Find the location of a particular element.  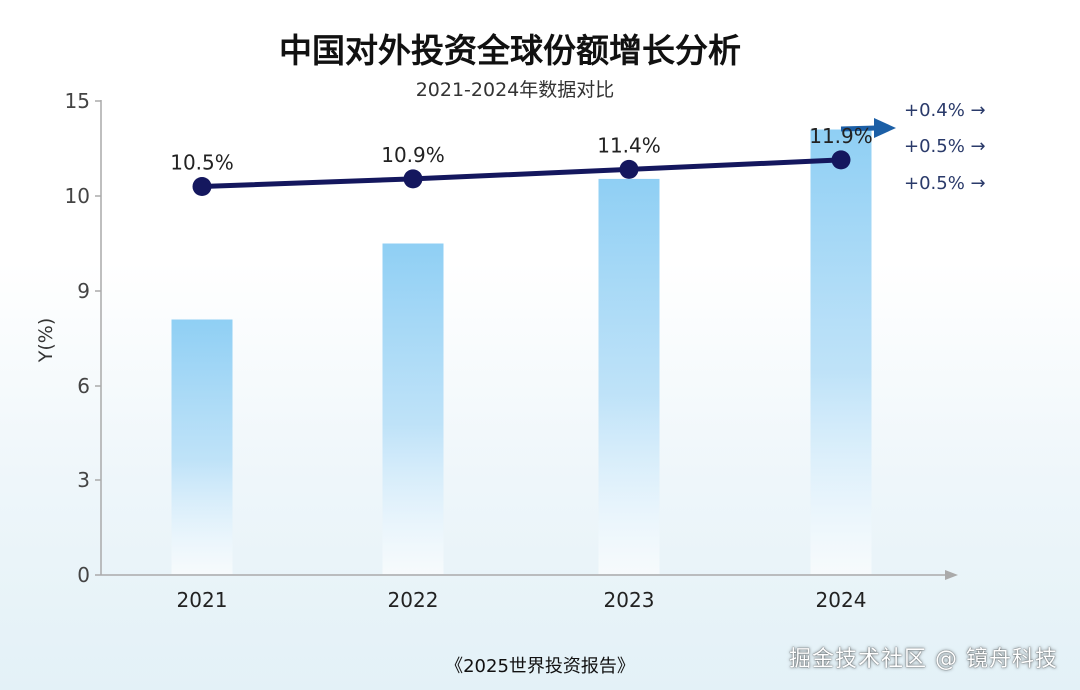

bar-2023 is located at coordinates (629, 376).